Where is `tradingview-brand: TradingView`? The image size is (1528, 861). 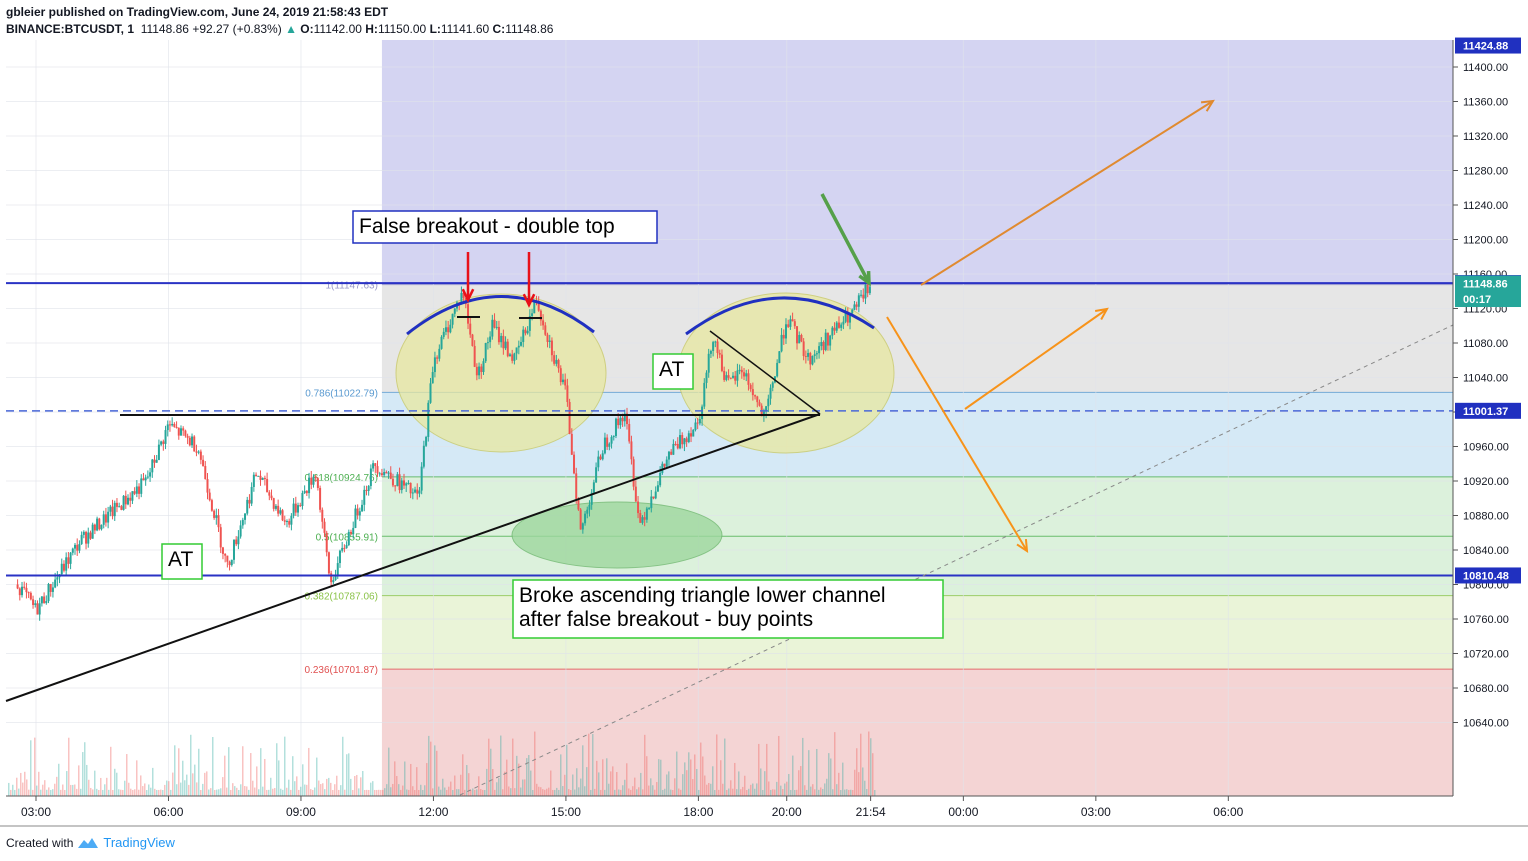
tradingview-brand: TradingView is located at coordinates (139, 842).